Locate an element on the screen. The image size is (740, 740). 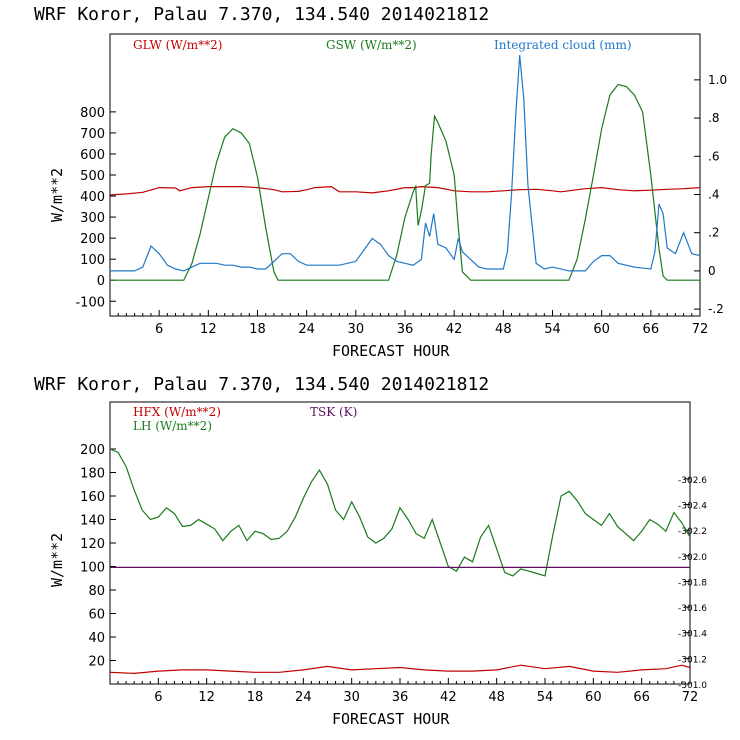
y-tick-label: 20 is located at coordinates (96, 662).